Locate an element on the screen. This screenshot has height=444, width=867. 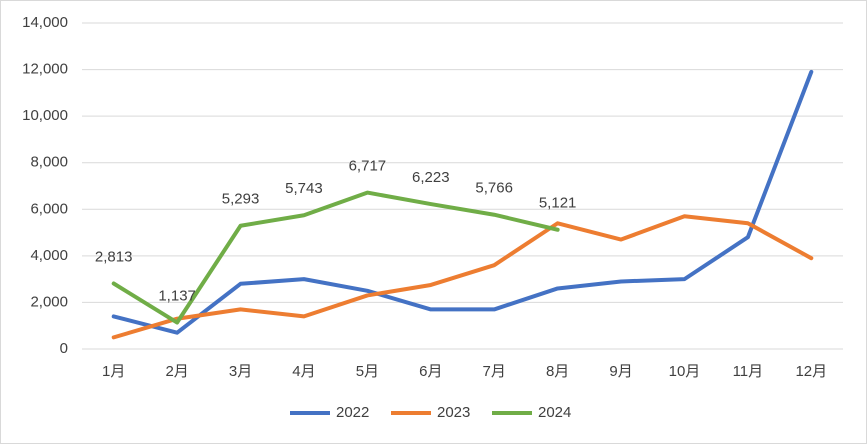
legend-label: 2022 is located at coordinates (352, 412).